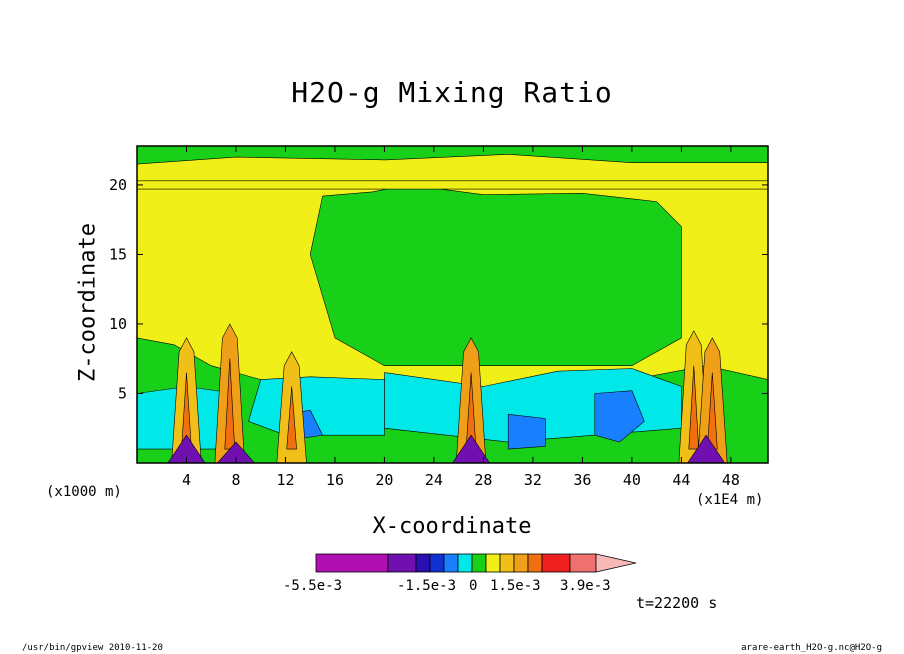  I want to click on colorbar-label-pos: 1.5e-3, so click(515, 586).